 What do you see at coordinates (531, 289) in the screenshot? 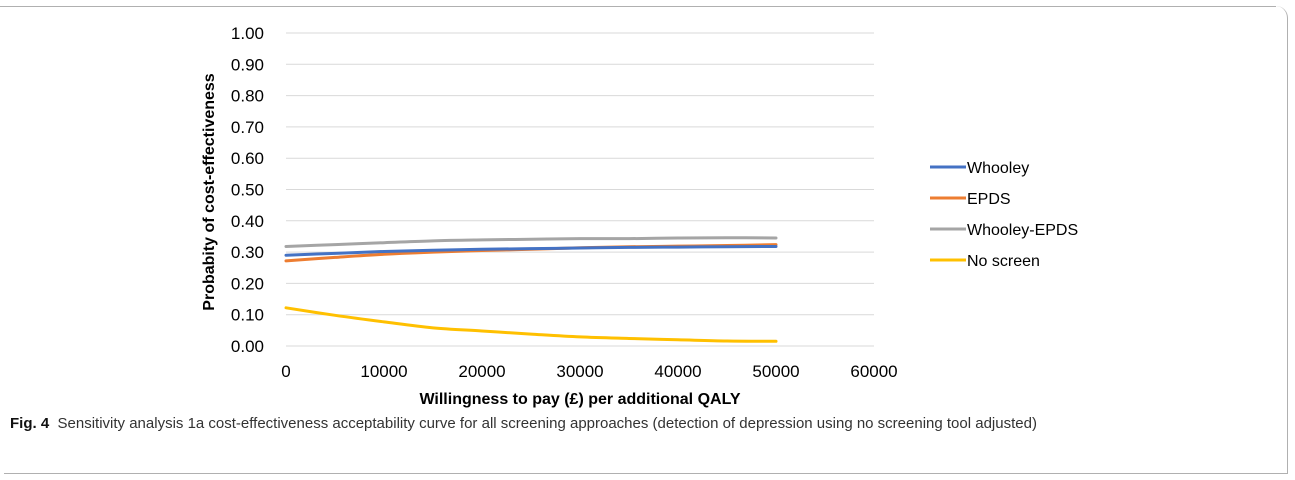
I see `series-lines` at bounding box center [531, 289].